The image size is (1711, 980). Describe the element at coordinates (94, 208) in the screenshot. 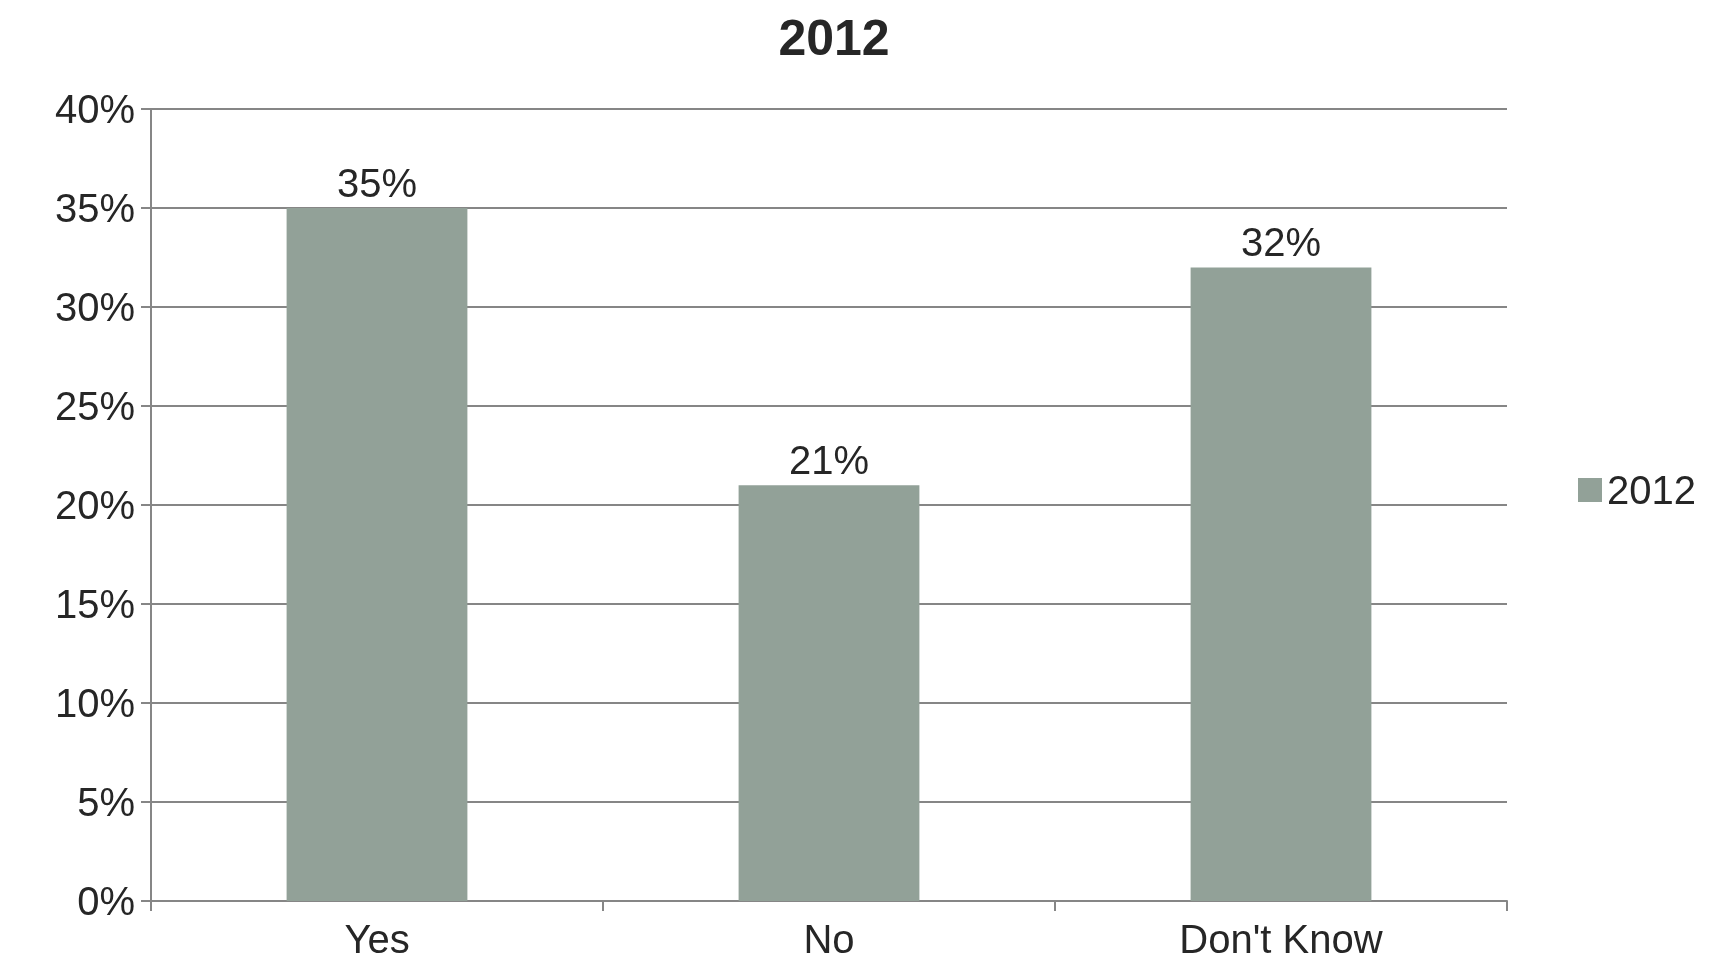

I see `y-tick-label: 35%` at that location.